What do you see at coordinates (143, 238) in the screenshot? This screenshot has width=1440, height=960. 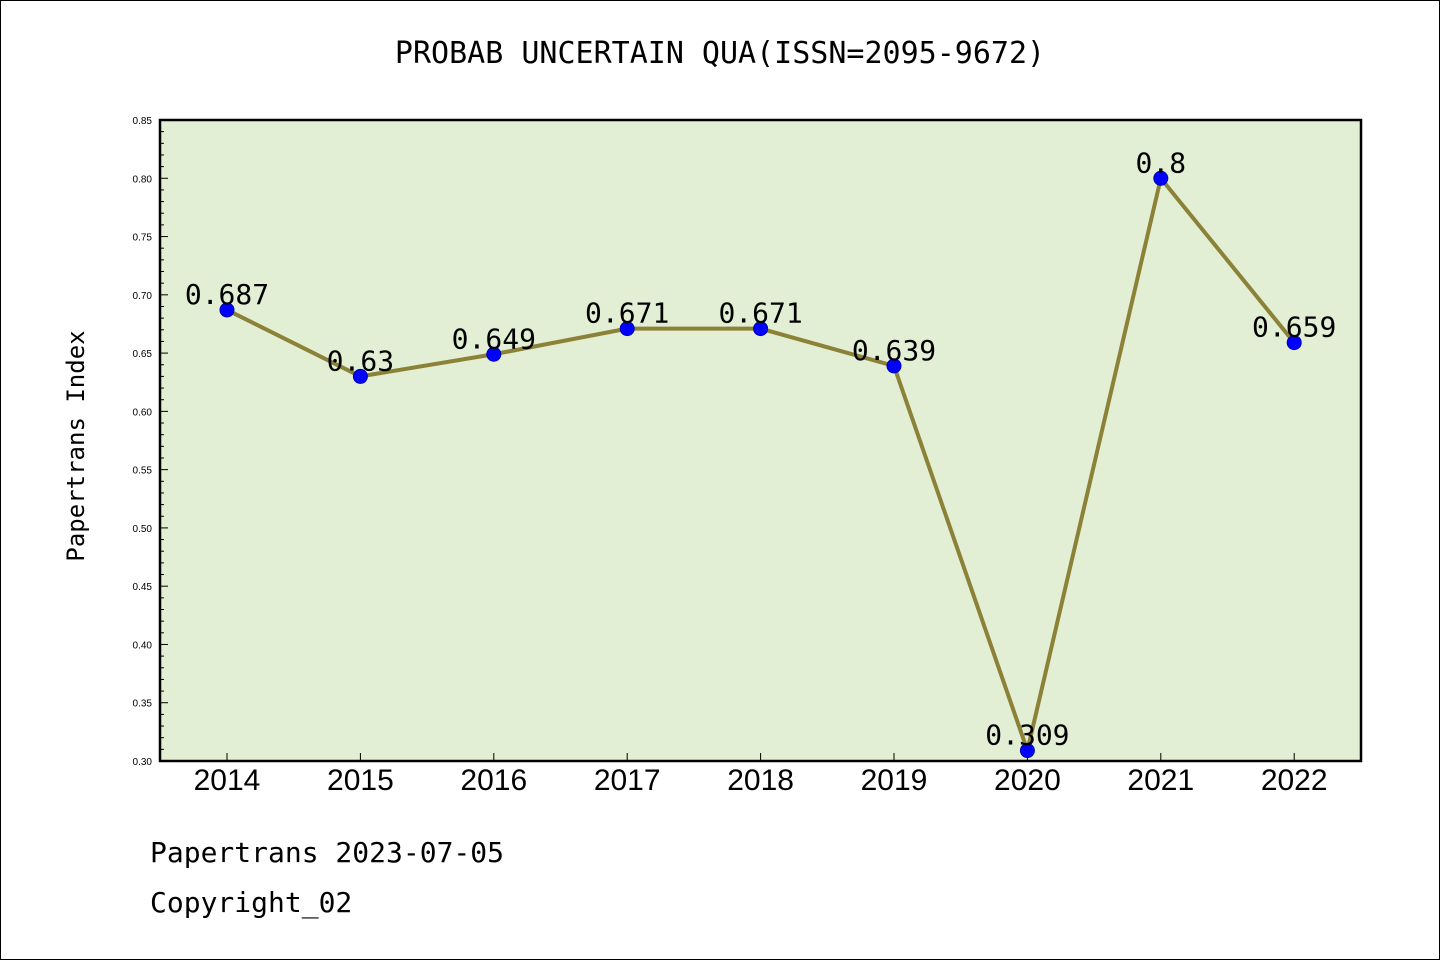 I see `y-tick-label: 0.75` at bounding box center [143, 238].